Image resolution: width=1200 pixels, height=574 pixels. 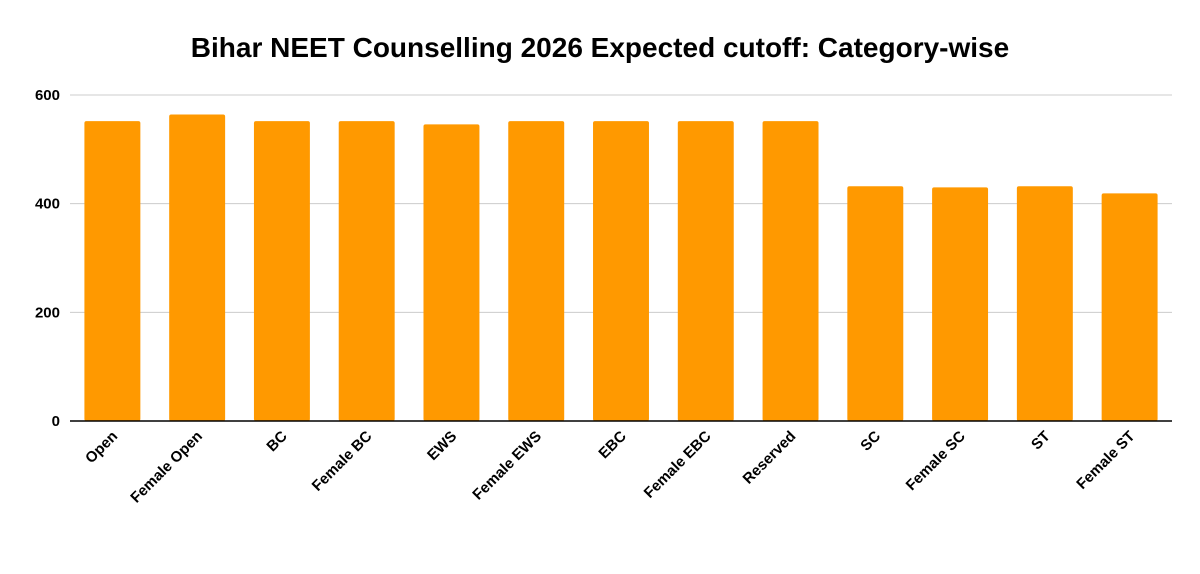 I want to click on x-tick-label-0: Open, so click(x=101, y=447).